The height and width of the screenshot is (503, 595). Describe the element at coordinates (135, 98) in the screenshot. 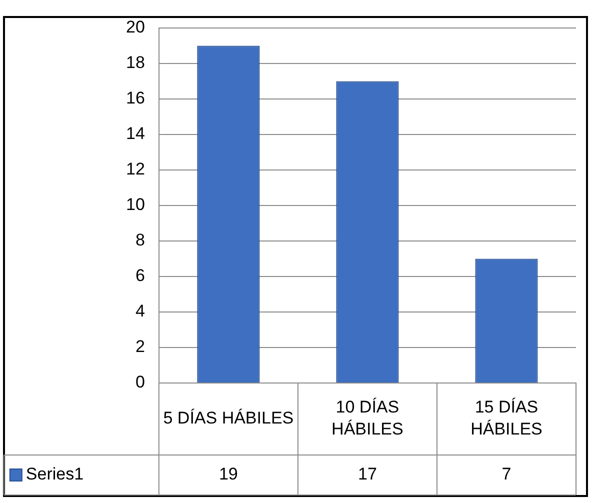

I see `y-tick-label: 16` at that location.